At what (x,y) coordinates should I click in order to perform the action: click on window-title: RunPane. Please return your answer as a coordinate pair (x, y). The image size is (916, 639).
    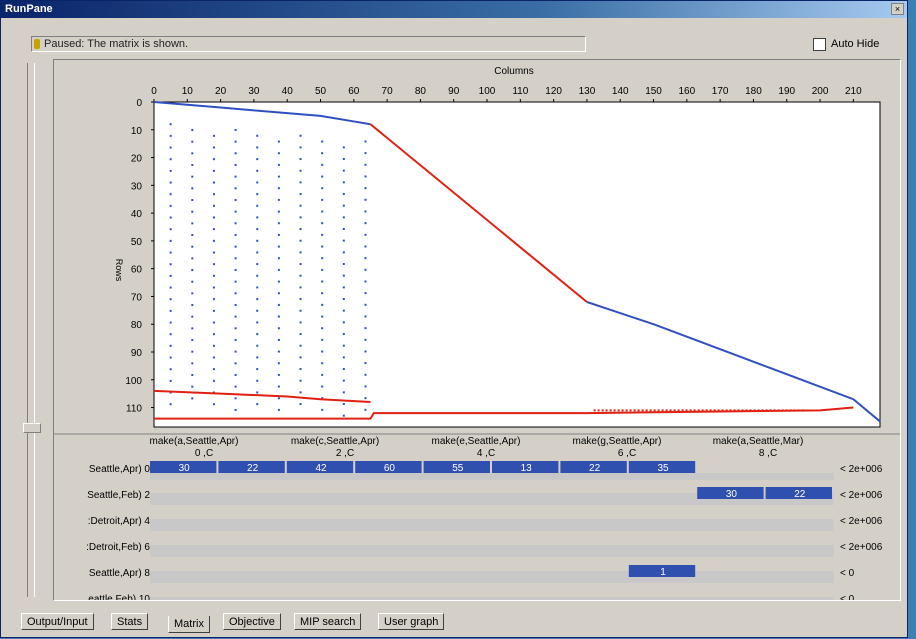
    Looking at the image, I should click on (29, 9).